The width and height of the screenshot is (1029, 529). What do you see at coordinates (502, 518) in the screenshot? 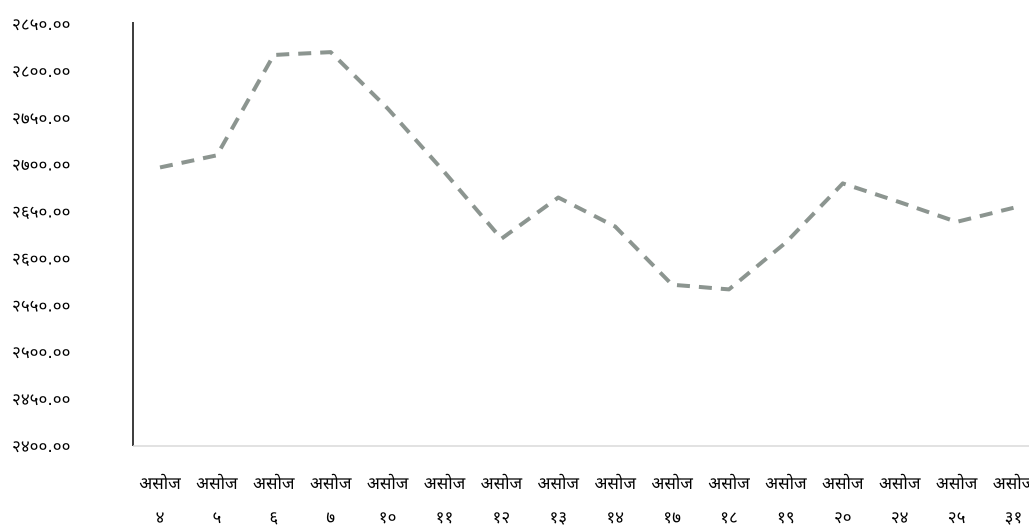
I see `x-tick-label-day: १२` at bounding box center [502, 518].